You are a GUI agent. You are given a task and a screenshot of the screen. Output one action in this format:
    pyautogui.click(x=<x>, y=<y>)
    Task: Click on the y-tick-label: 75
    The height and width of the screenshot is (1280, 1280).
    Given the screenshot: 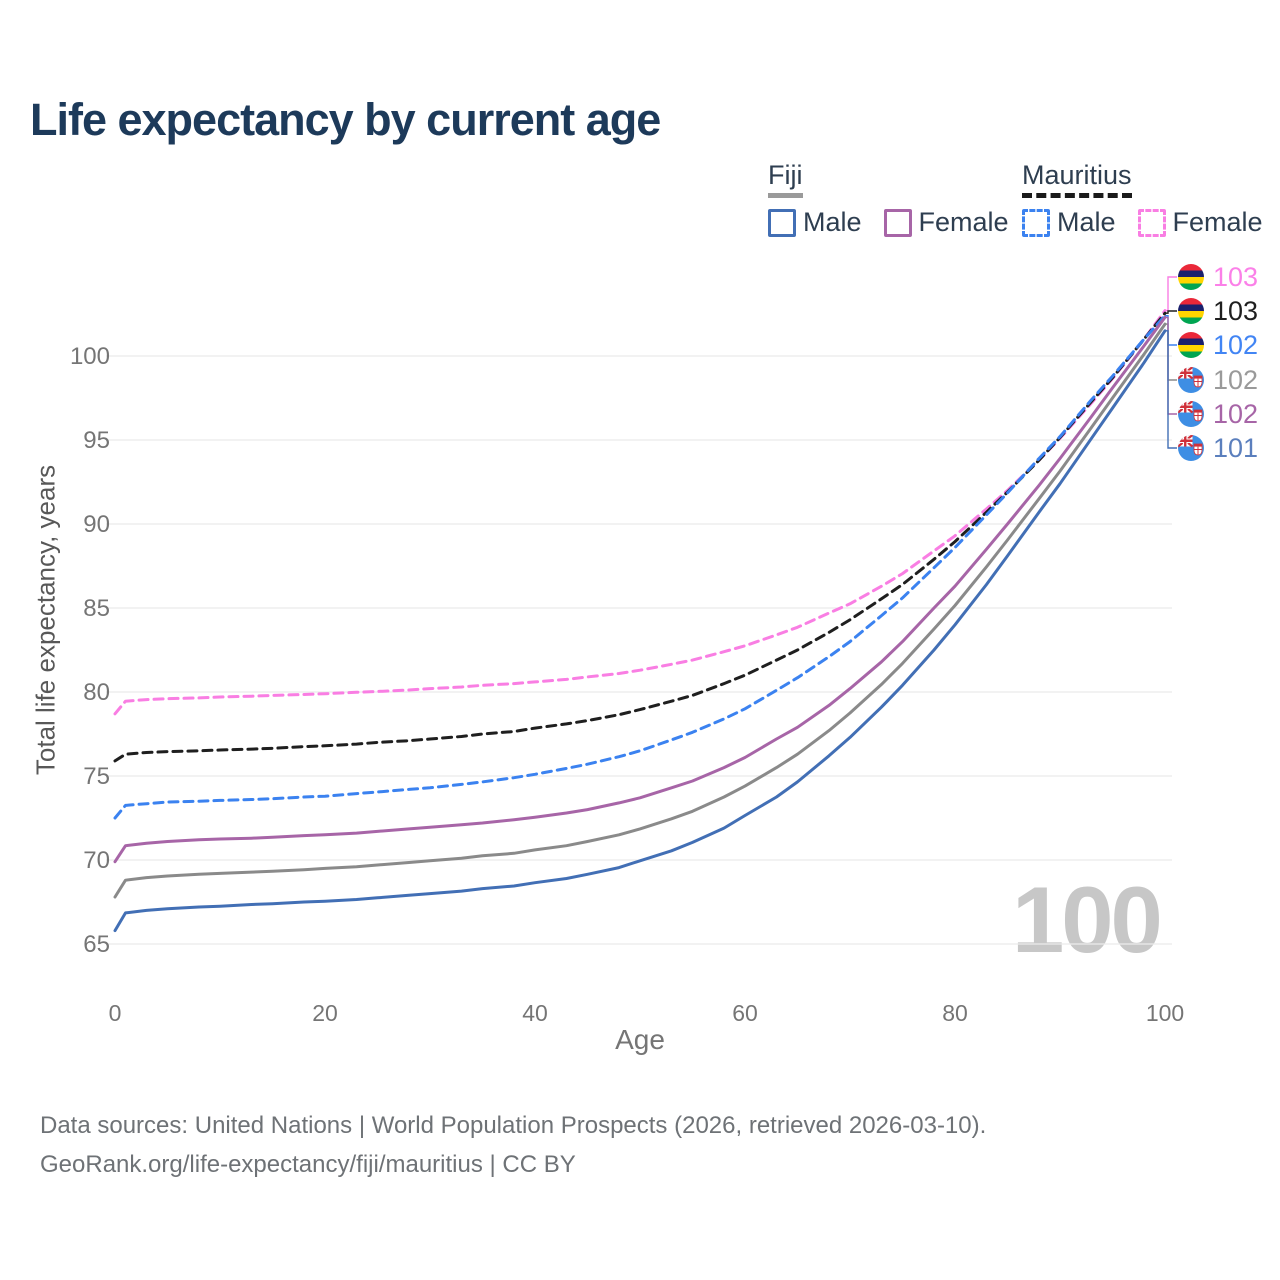 What is the action you would take?
    pyautogui.click(x=96, y=776)
    